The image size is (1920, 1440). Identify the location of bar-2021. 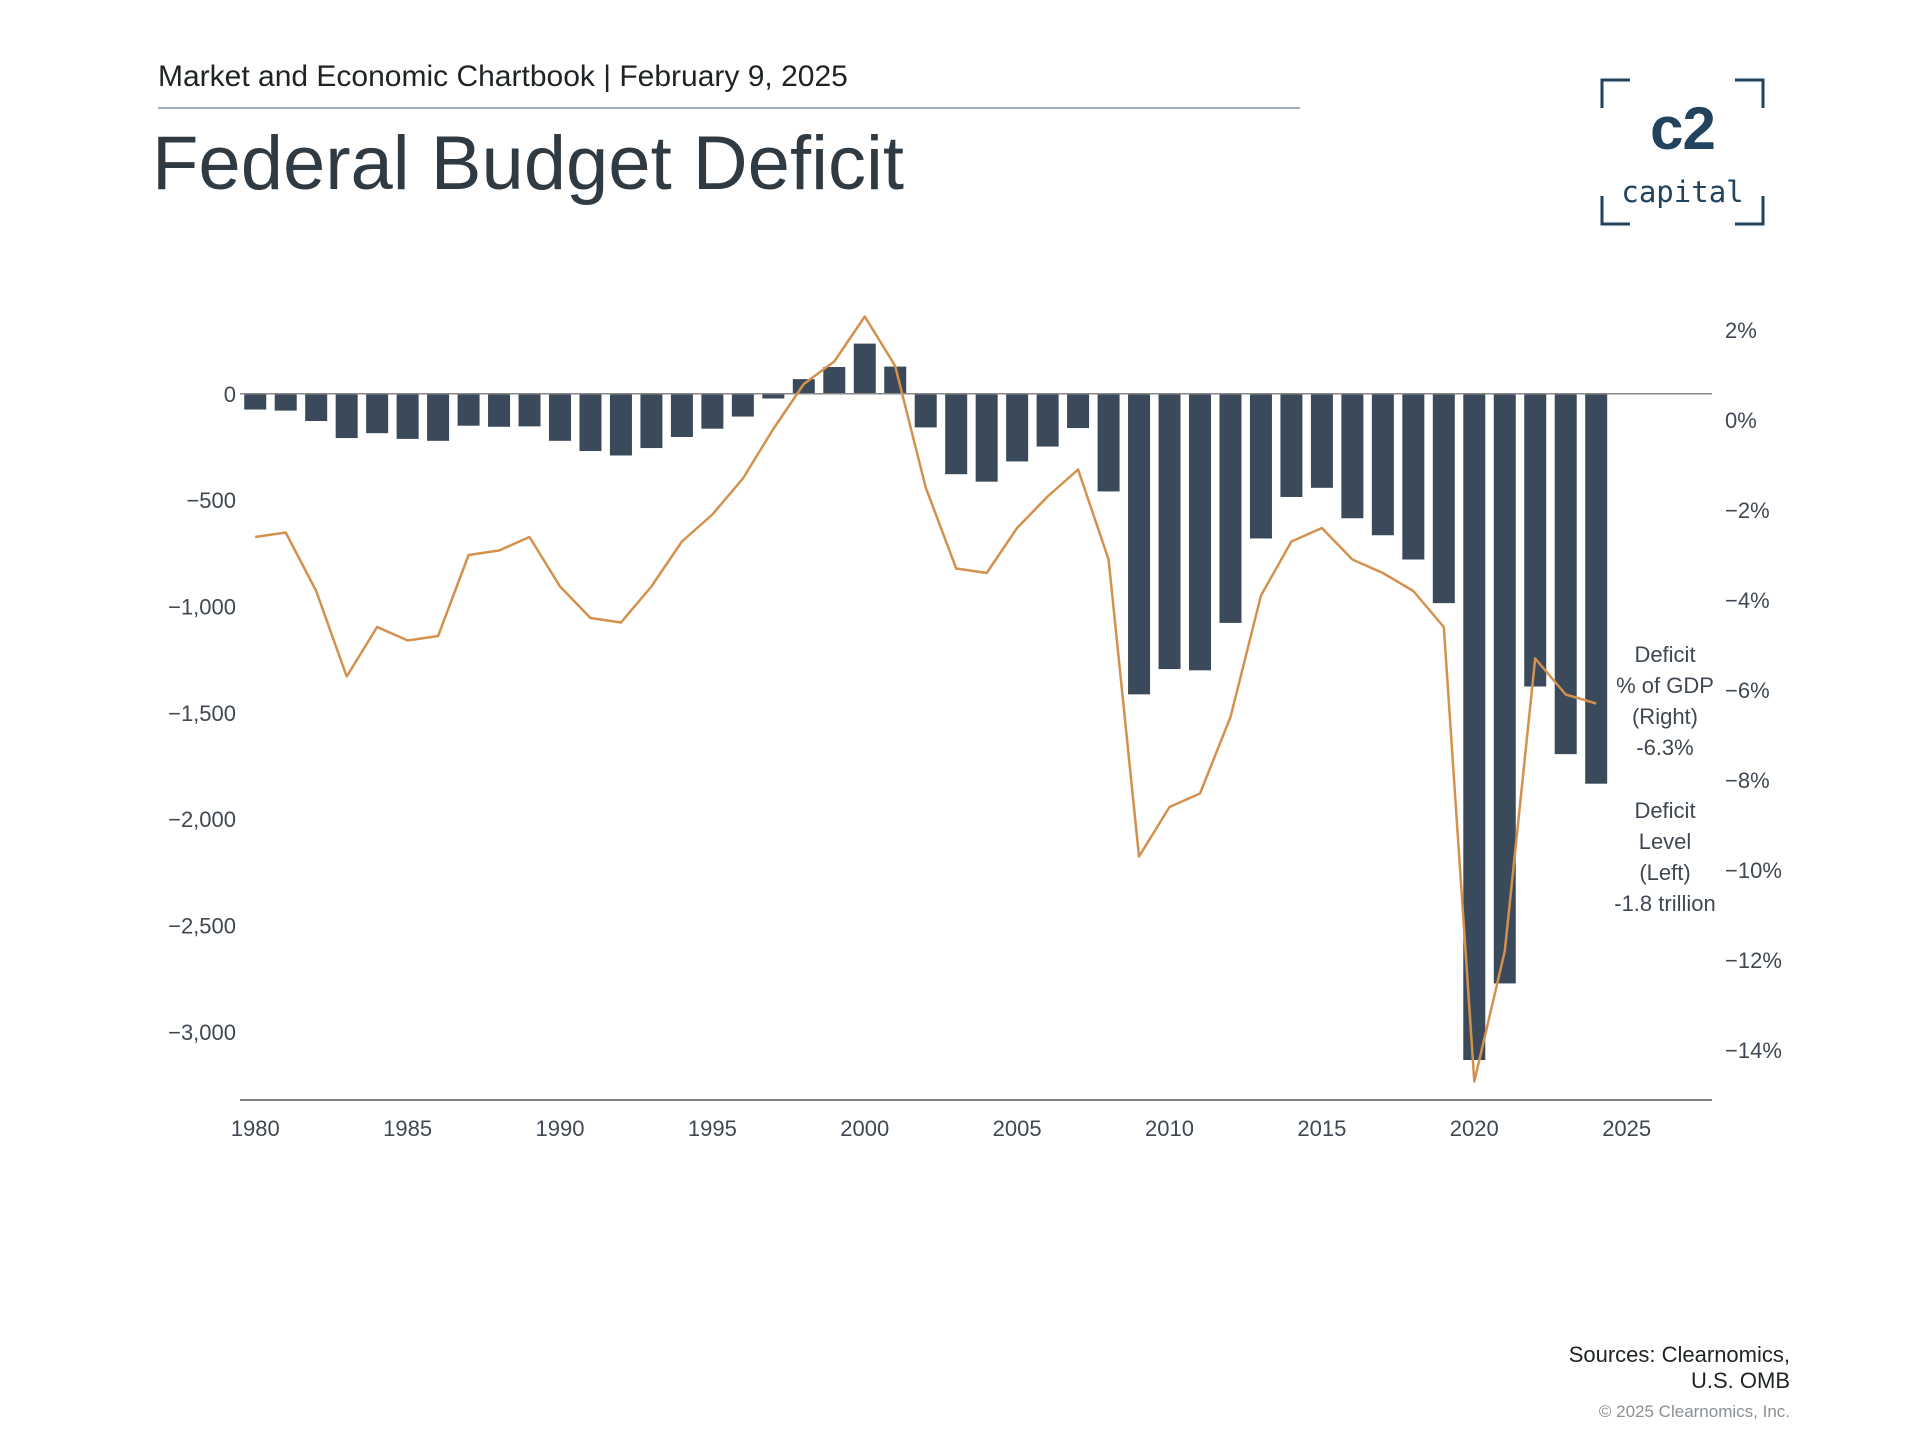
(1504, 688).